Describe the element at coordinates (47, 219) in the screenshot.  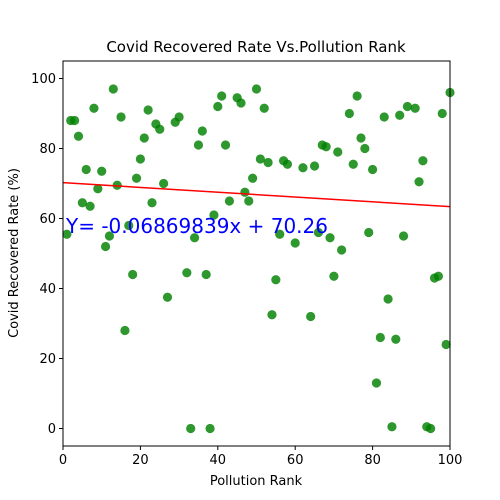
I see `y-tick-label: 60` at that location.